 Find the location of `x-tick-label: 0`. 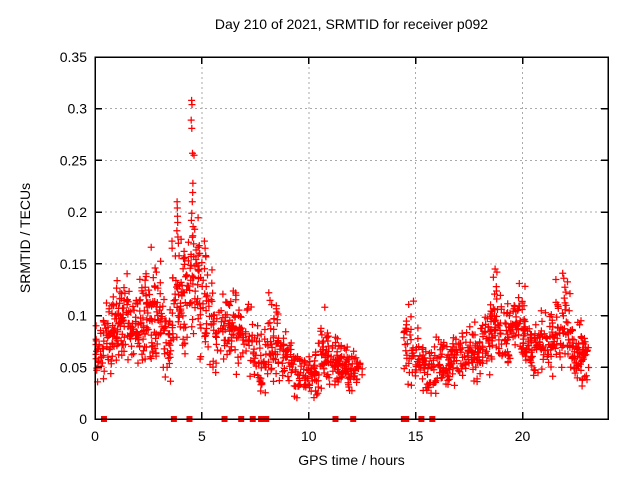

x-tick-label: 0 is located at coordinates (95, 436).